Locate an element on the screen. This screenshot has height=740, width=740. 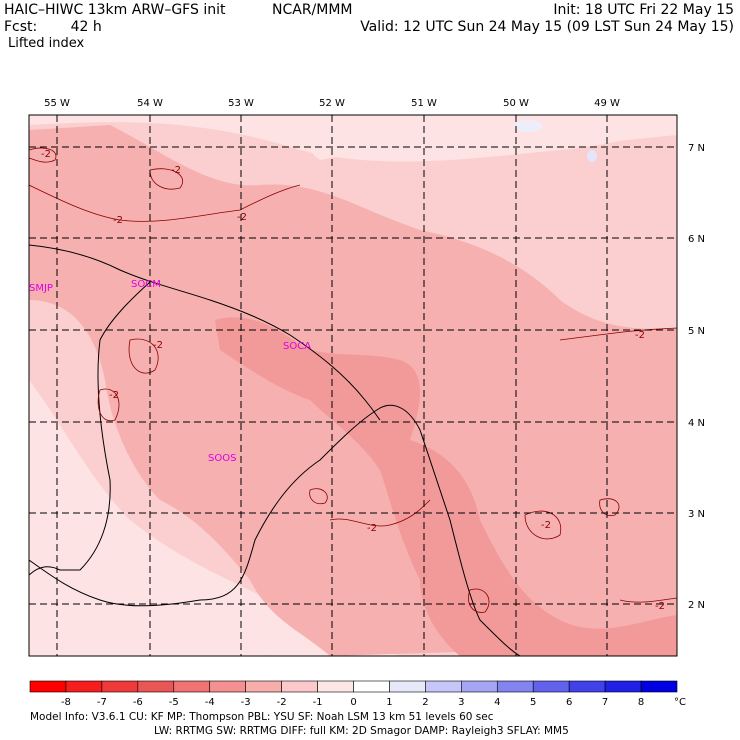
fcst-label: Fcst: is located at coordinates (21, 27).